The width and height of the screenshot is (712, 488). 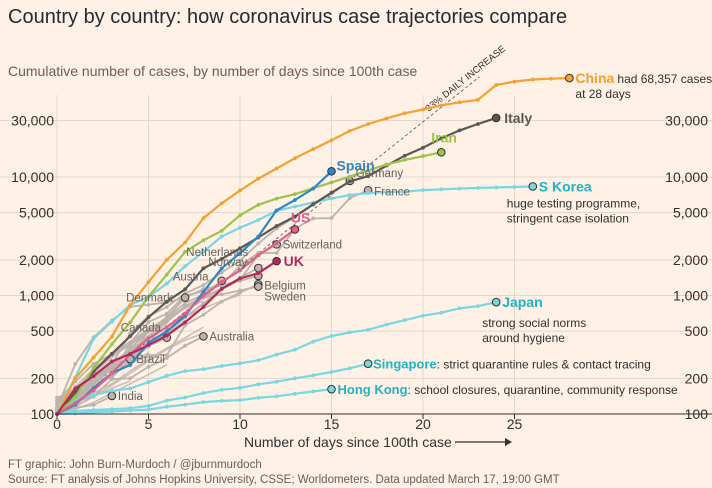 I want to click on series-label-germany: Germany, so click(x=380, y=174).